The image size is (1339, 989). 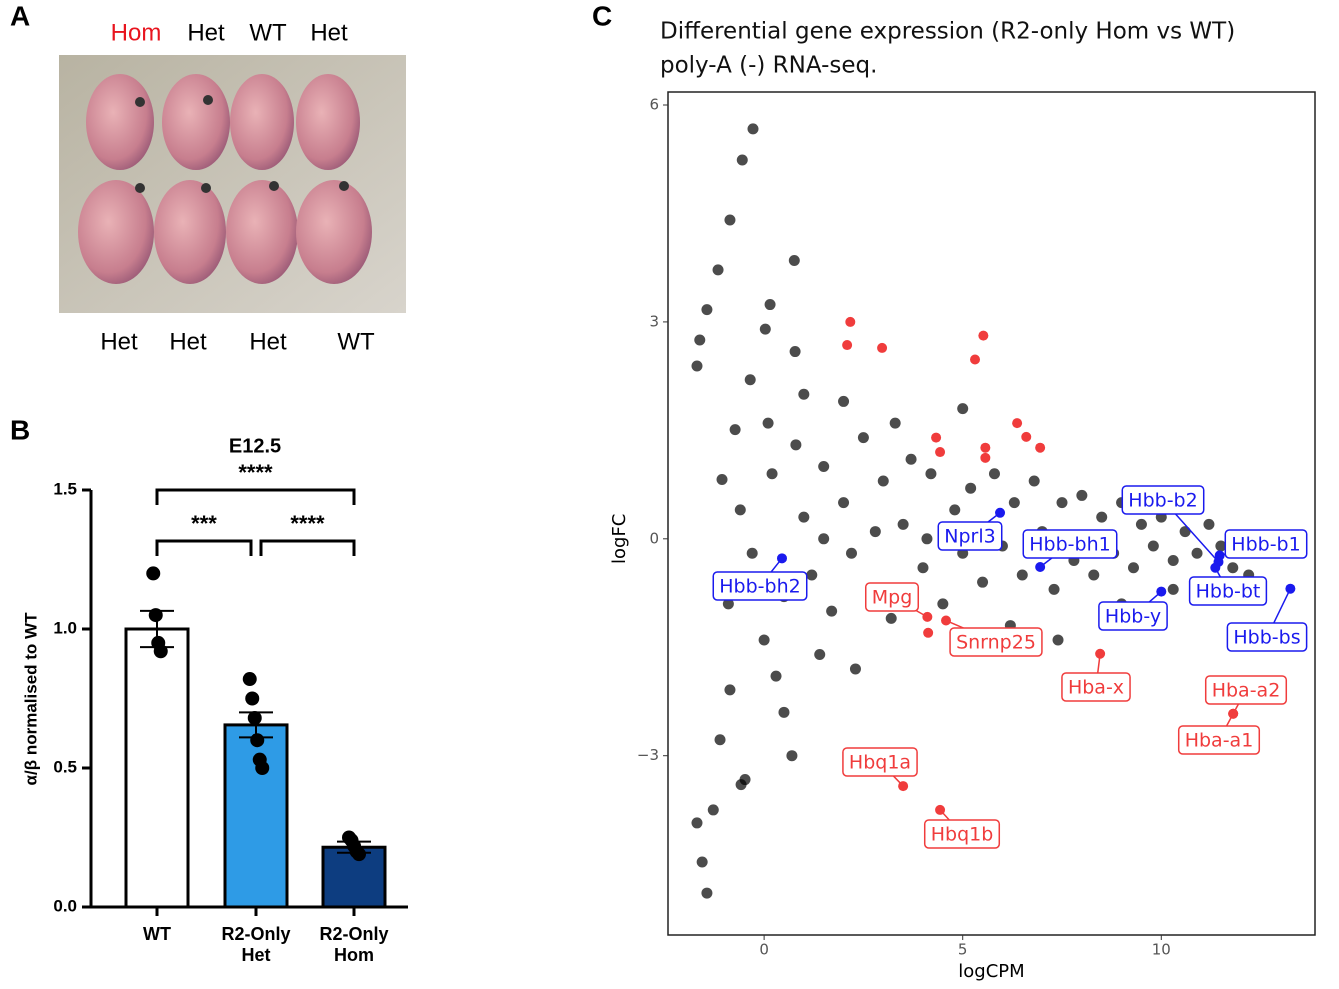 I want to click on genotype-label: Hom, so click(x=136, y=32).